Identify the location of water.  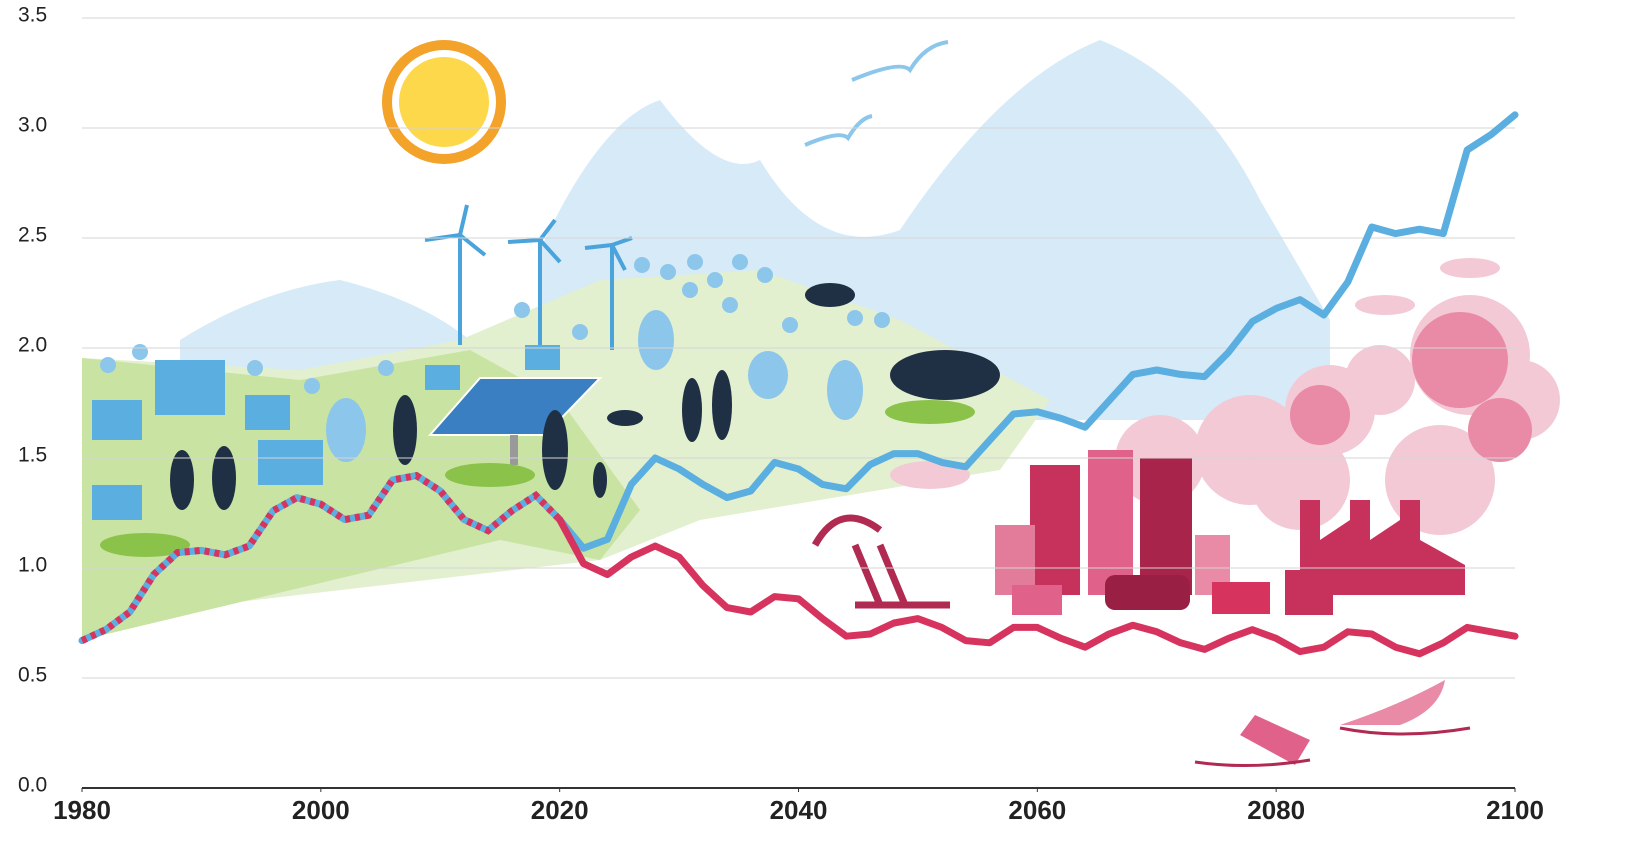
(1332, 747).